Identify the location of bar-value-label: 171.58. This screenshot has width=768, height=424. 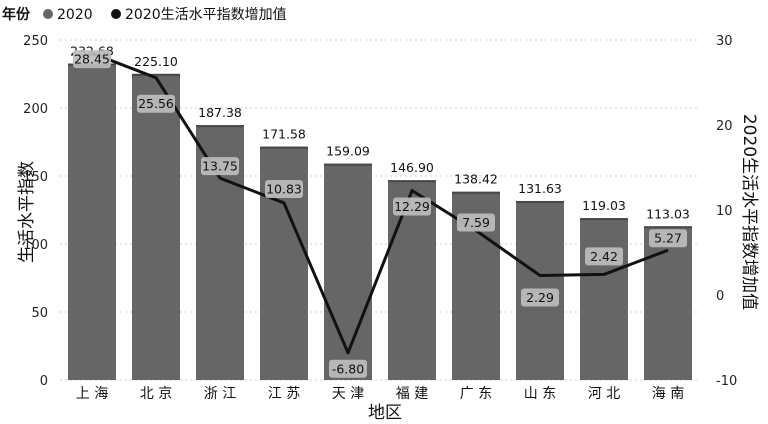
(284, 134).